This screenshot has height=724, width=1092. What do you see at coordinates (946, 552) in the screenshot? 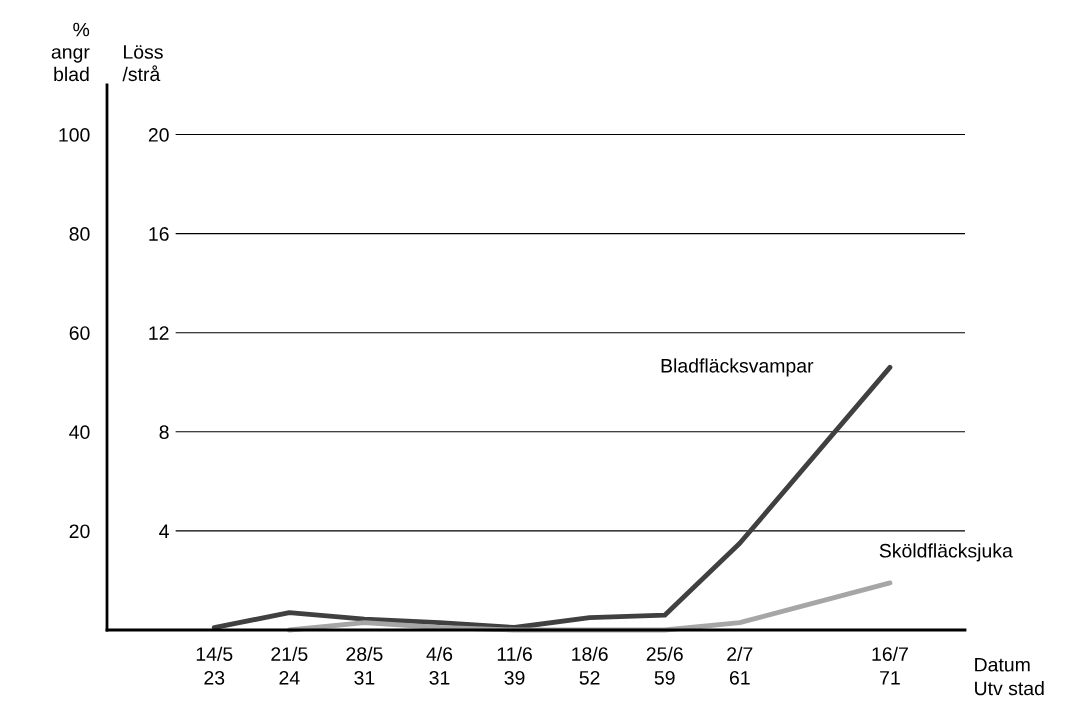
I see `series-label: Sköldfläcksjuka` at bounding box center [946, 552].